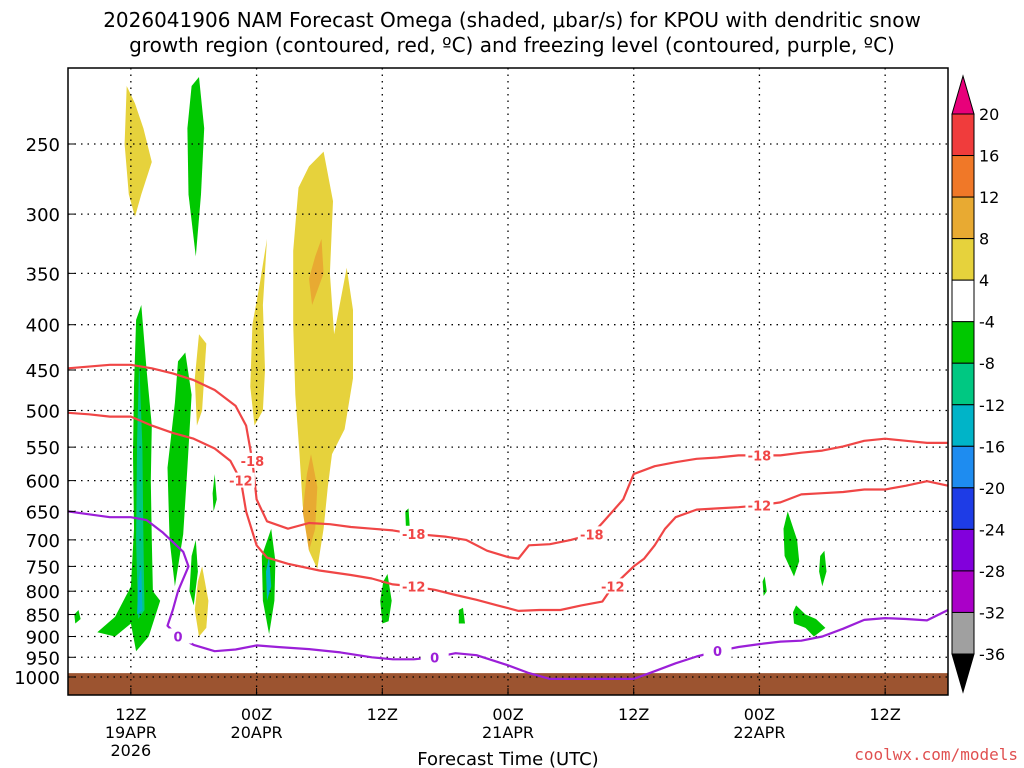 The width and height of the screenshot is (1024, 768). Describe the element at coordinates (963, 94) in the screenshot. I see `colorbar-cap-top` at that location.